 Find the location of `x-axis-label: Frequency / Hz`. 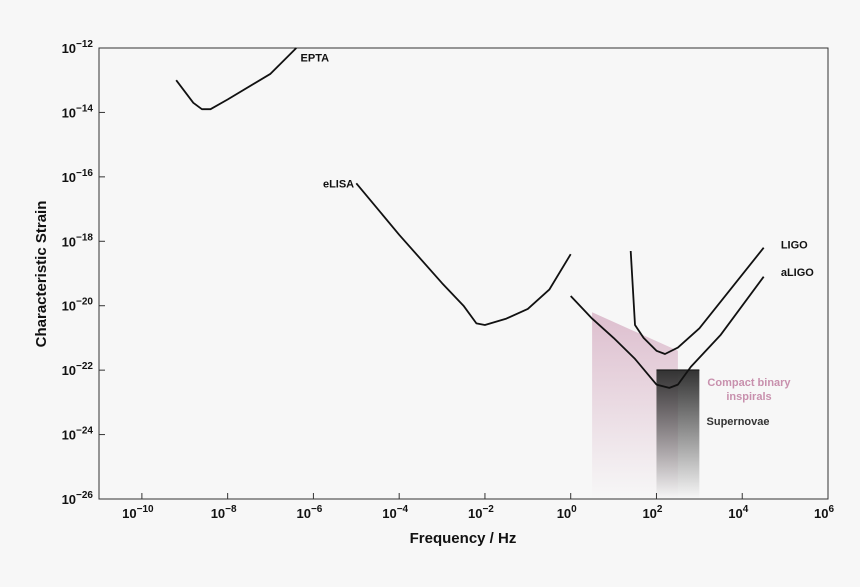

x-axis-label: Frequency / Hz is located at coordinates (463, 538).